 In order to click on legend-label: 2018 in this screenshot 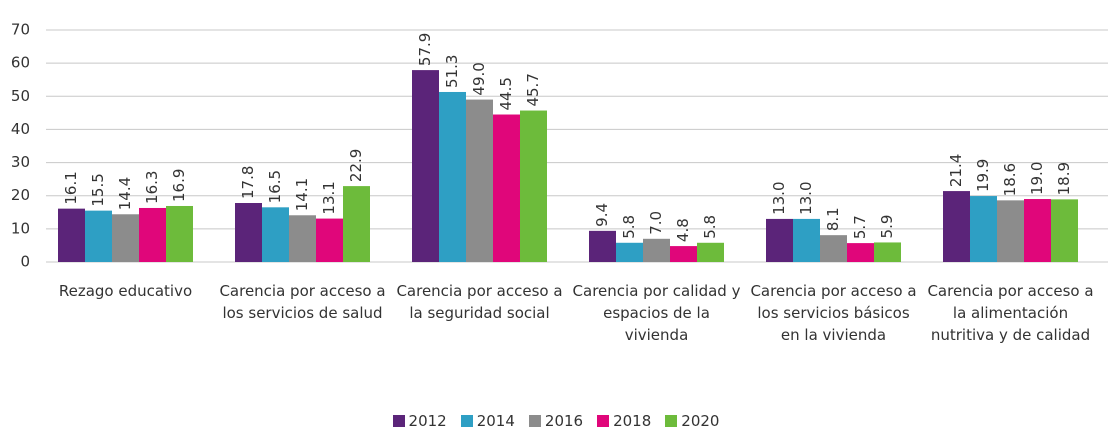, I will do `click(632, 421)`.